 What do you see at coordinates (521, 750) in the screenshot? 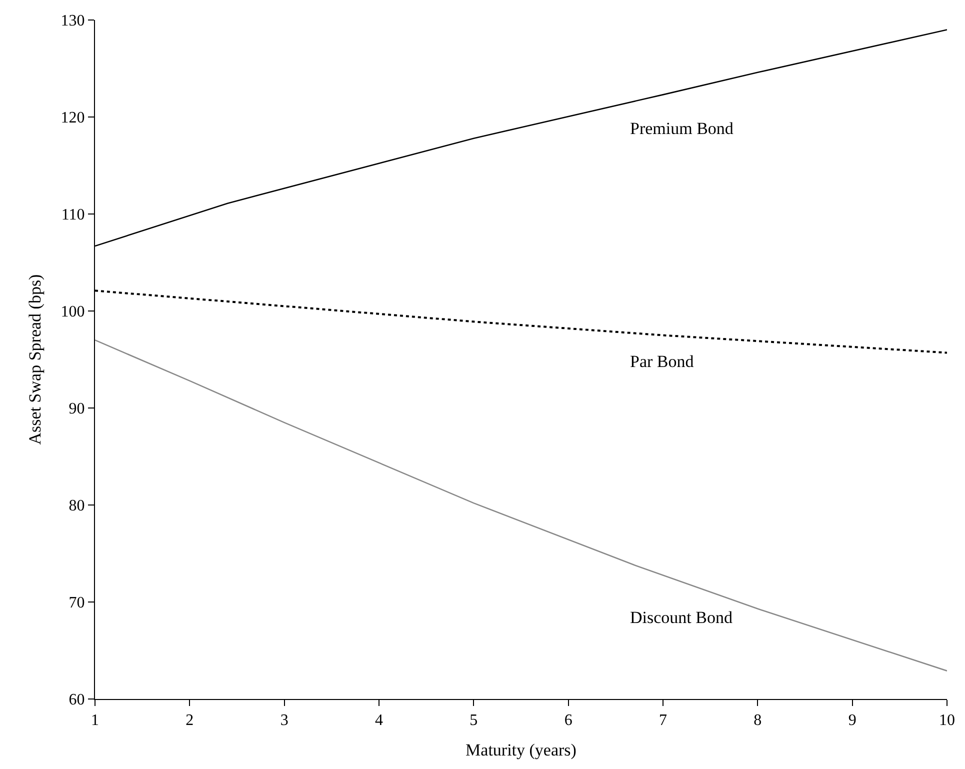
I see `x-axis-title: Maturity (years)` at bounding box center [521, 750].